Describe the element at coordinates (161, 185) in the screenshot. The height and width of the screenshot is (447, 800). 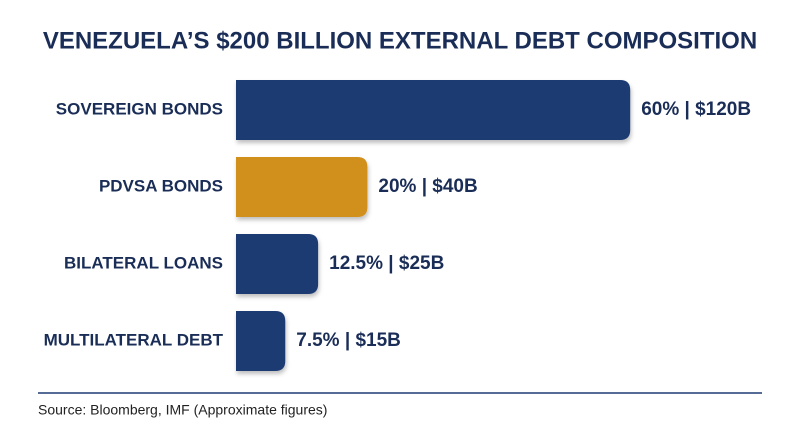
I see `category-label: PDVSA BONDS` at that location.